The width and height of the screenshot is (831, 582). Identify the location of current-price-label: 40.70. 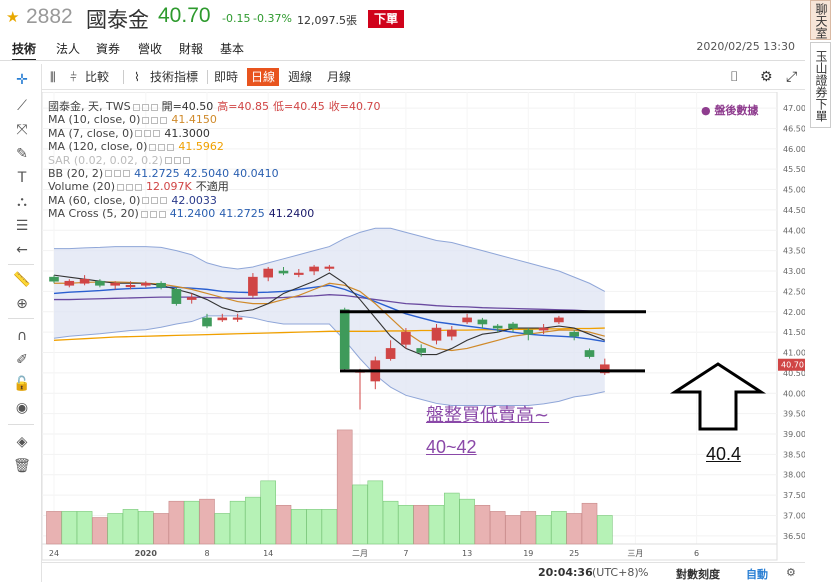
(792, 365).